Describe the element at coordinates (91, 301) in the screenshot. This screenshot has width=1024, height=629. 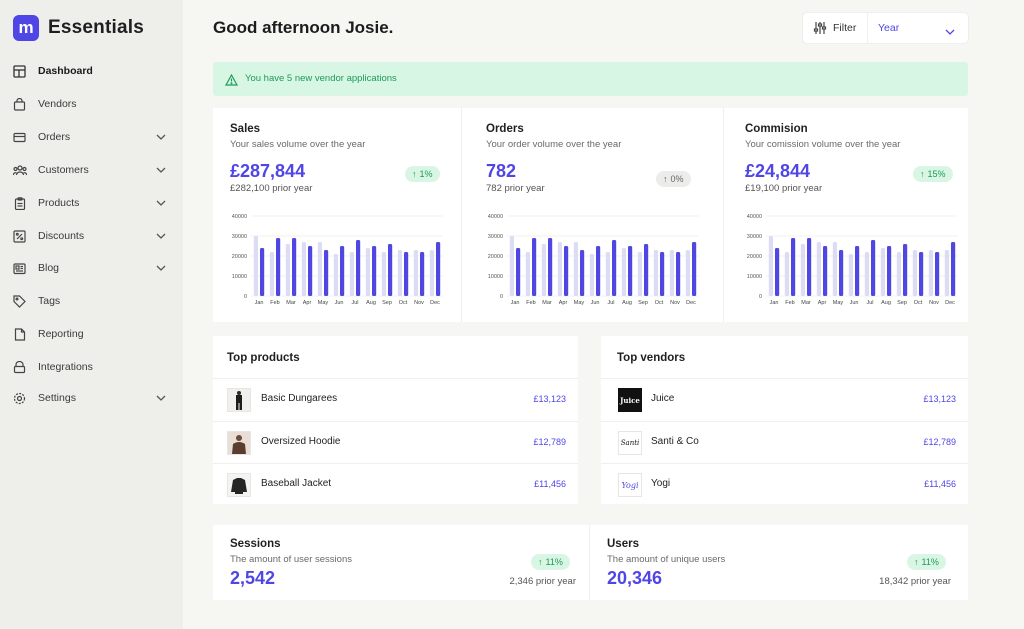
I see `sidebar-item-tags: Tags` at that location.